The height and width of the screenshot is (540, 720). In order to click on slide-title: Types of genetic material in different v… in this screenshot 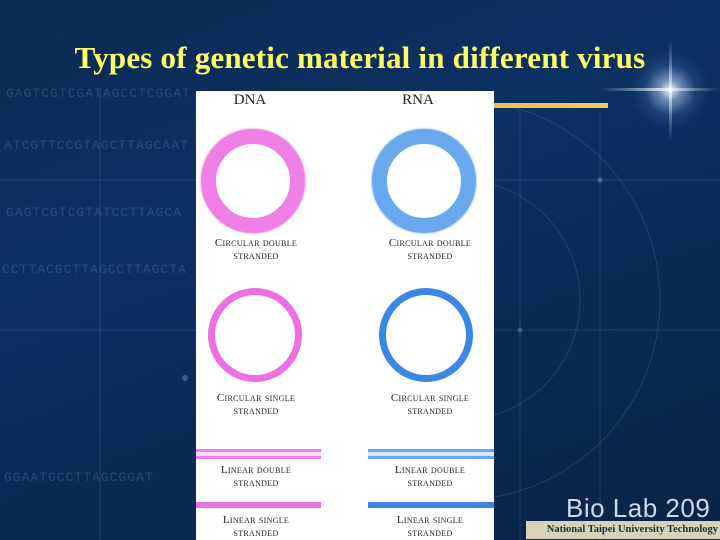, I will do `click(360, 57)`.